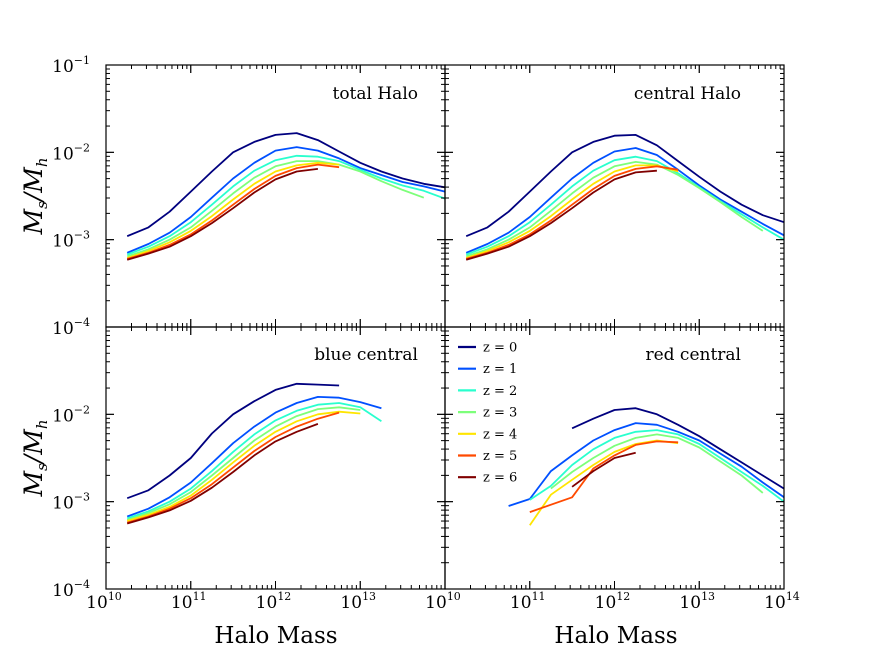 This screenshot has width=872, height=654. I want to click on panel-title: total Halo, so click(375, 94).